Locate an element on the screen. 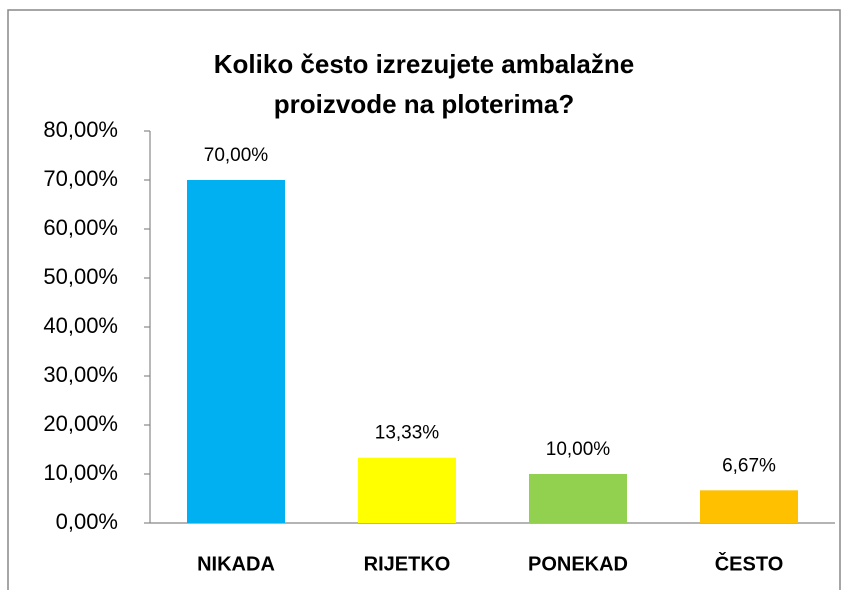 Image resolution: width=849 pixels, height=590 pixels. y-tick-label: 60,00% is located at coordinates (80, 227).